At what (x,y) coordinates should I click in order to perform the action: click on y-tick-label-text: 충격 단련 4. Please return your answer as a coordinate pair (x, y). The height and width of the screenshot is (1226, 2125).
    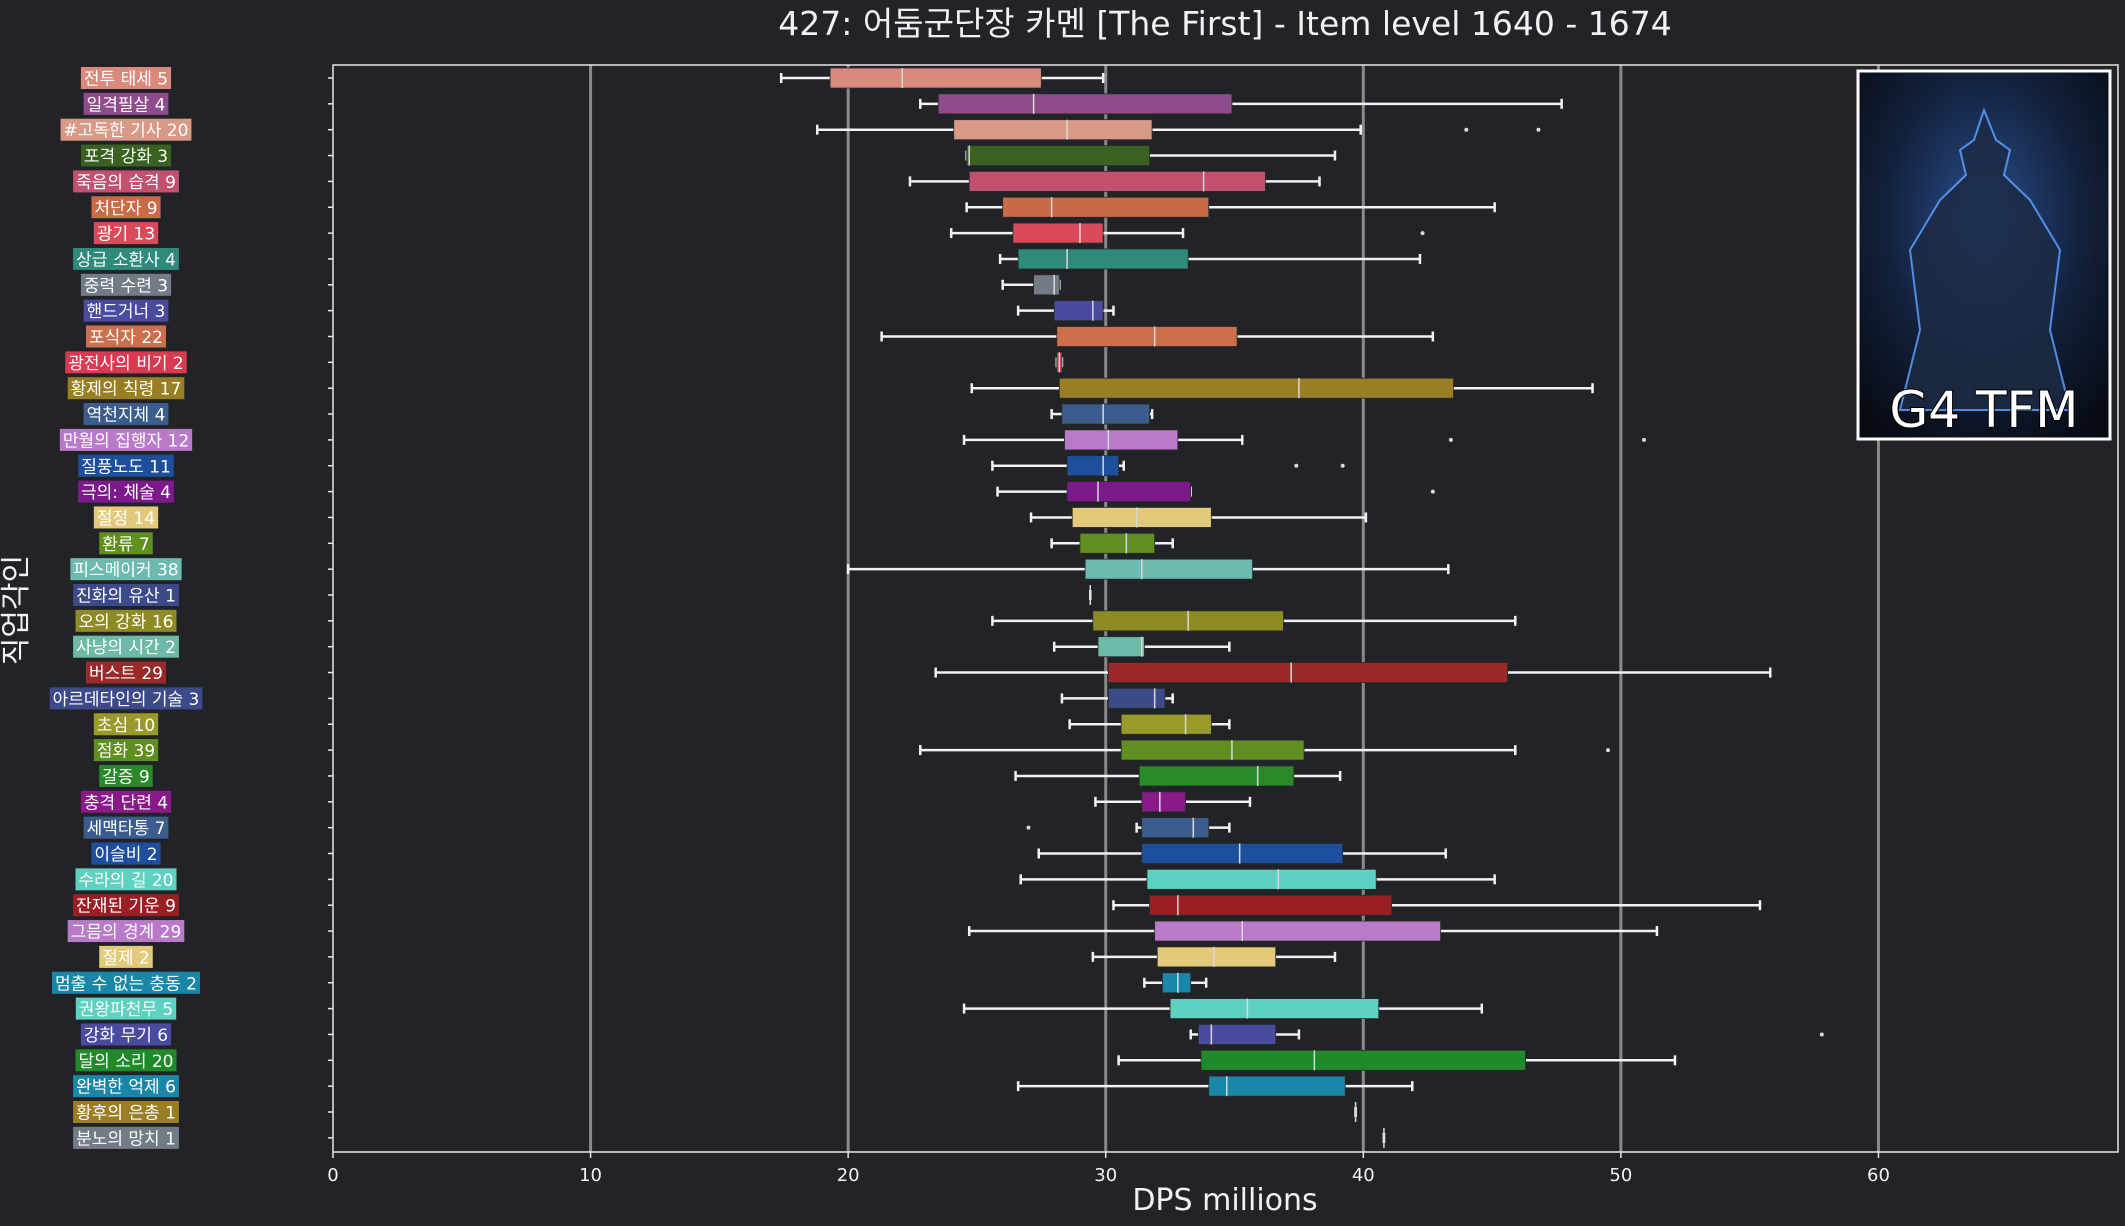
    Looking at the image, I should click on (126, 803).